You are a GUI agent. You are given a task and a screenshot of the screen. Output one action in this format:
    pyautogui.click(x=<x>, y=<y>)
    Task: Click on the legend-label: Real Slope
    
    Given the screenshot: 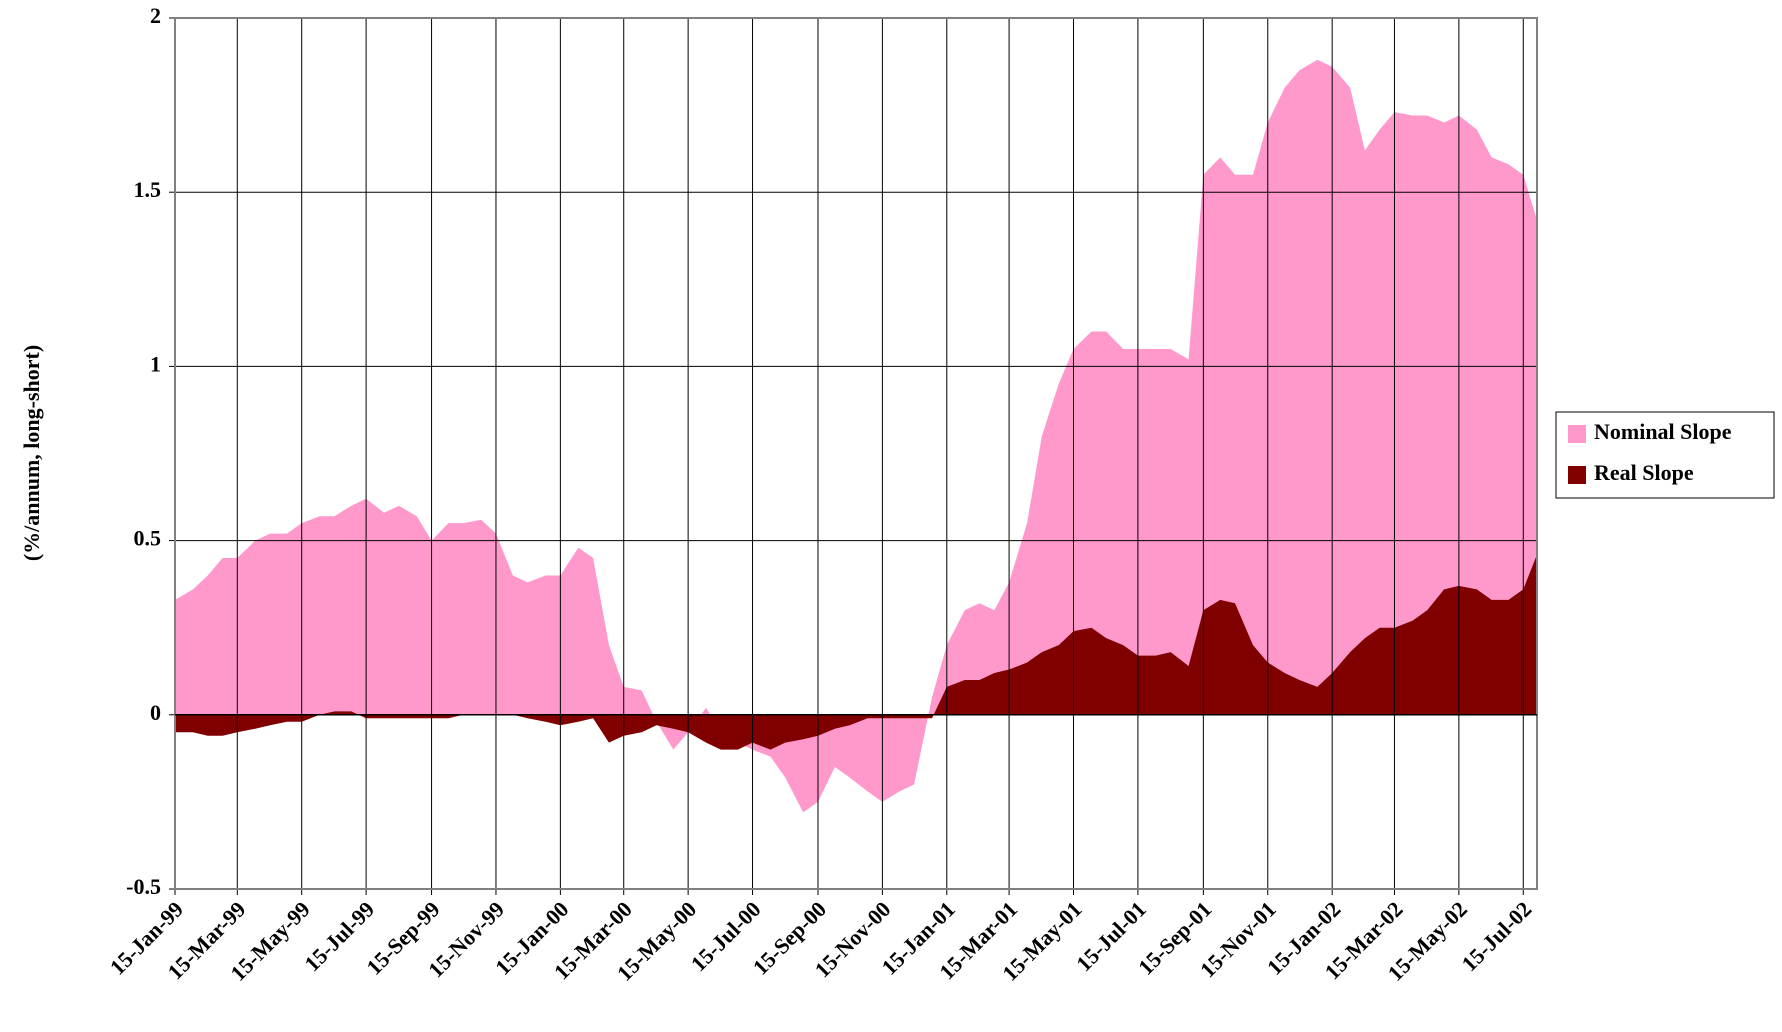 What is the action you would take?
    pyautogui.click(x=1644, y=472)
    